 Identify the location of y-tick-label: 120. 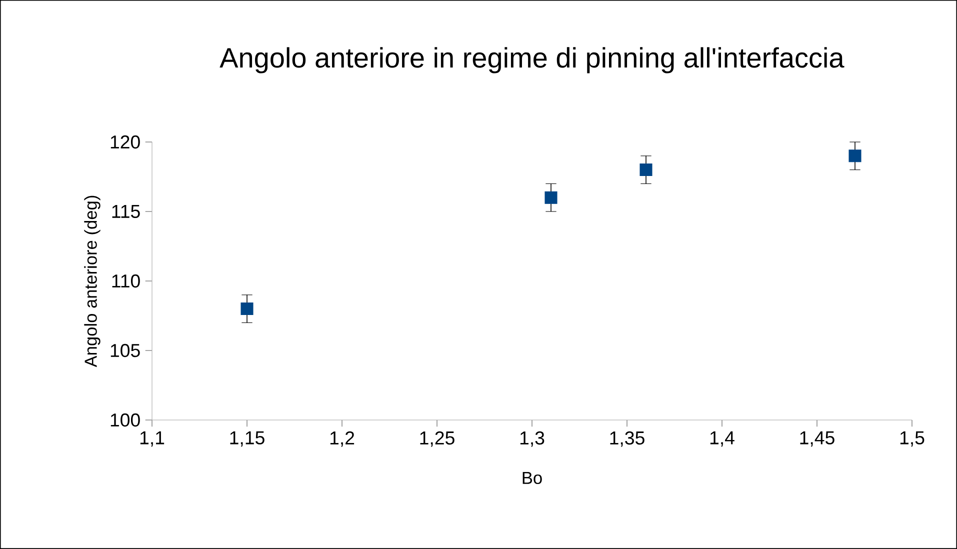
(125, 142).